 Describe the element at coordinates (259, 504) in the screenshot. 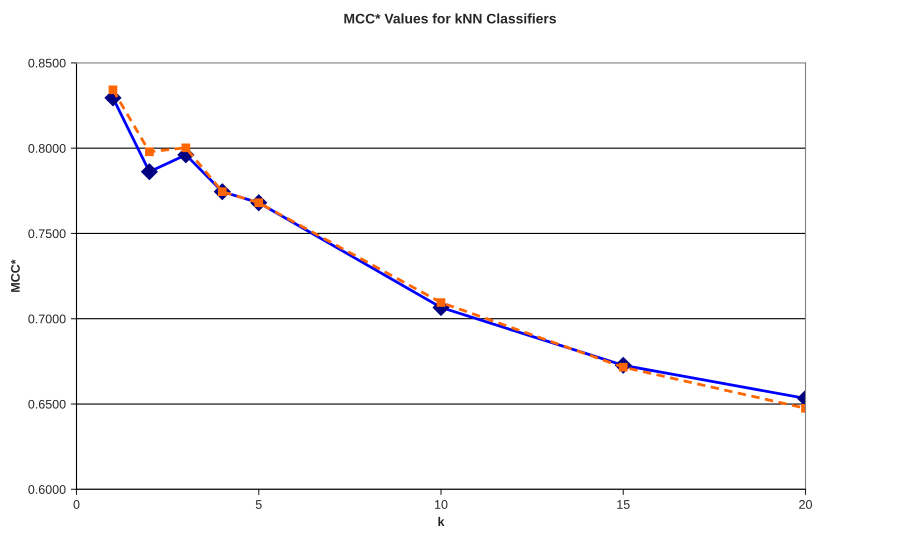

I see `x-tick-label: 5` at that location.